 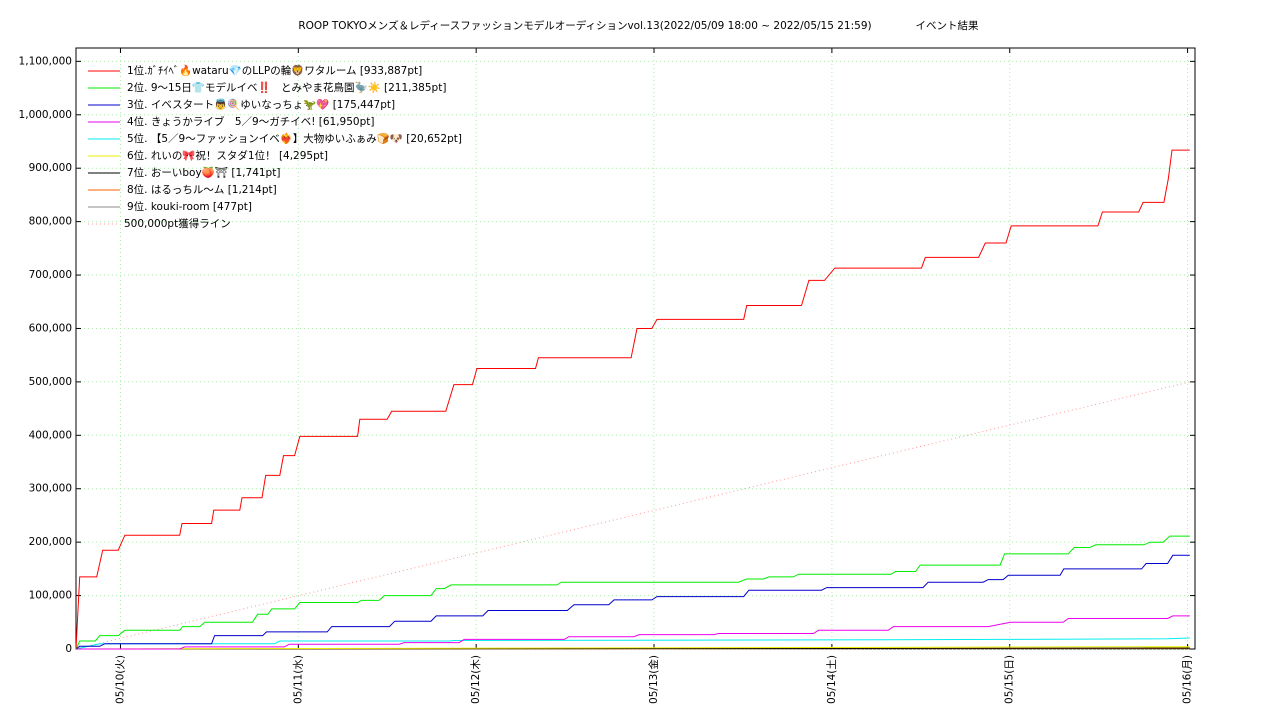 I want to click on legend-label: 2位. 9〜15日👕モデルイベ‼️ とみやま花鳥園🦤☀️ [211,385pt], so click(x=286, y=87).